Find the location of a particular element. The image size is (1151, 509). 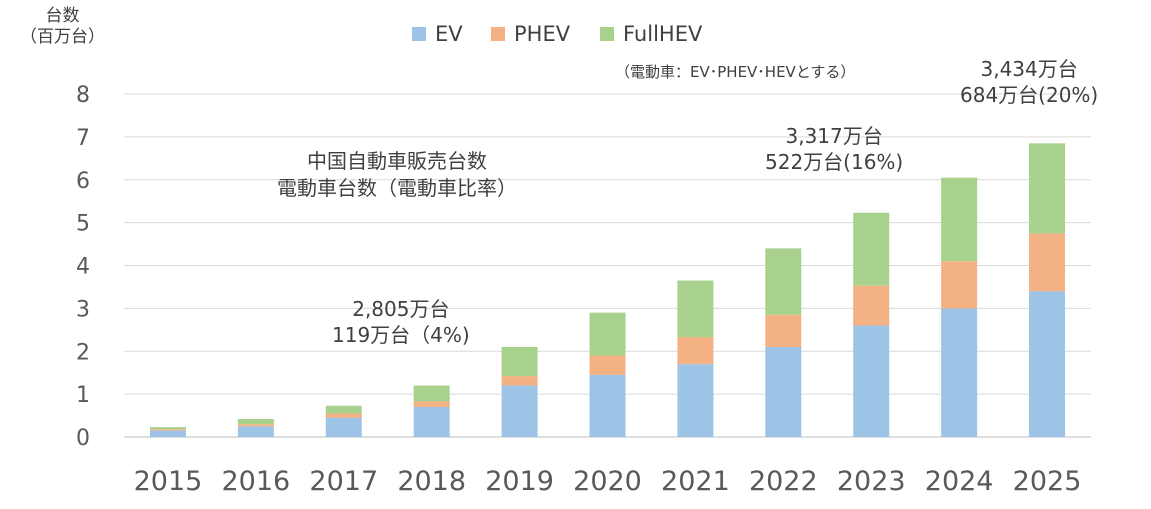

x-tick-label-2022: 2022 is located at coordinates (783, 481).